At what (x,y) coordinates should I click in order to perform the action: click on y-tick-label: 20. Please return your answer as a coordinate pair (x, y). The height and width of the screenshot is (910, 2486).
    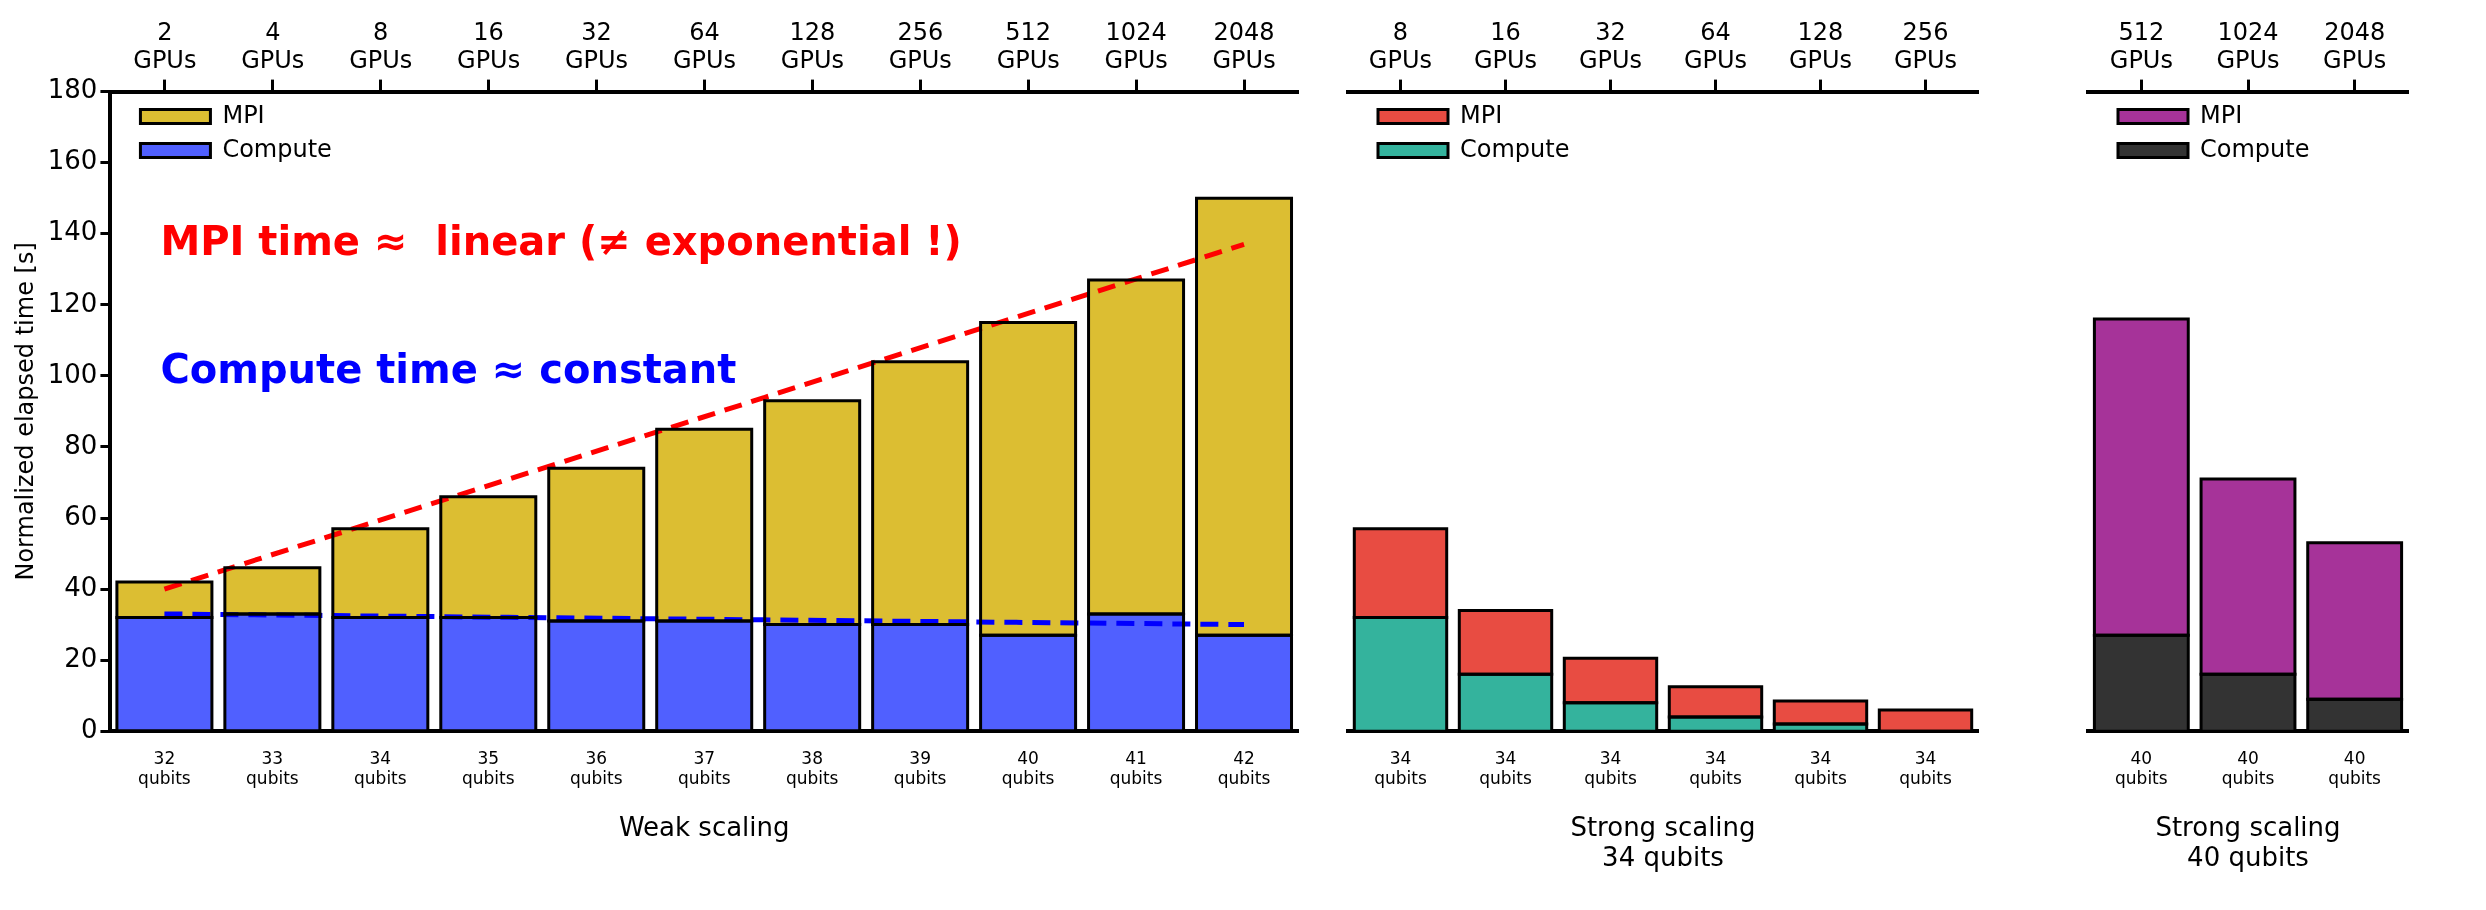
    Looking at the image, I should click on (81, 657).